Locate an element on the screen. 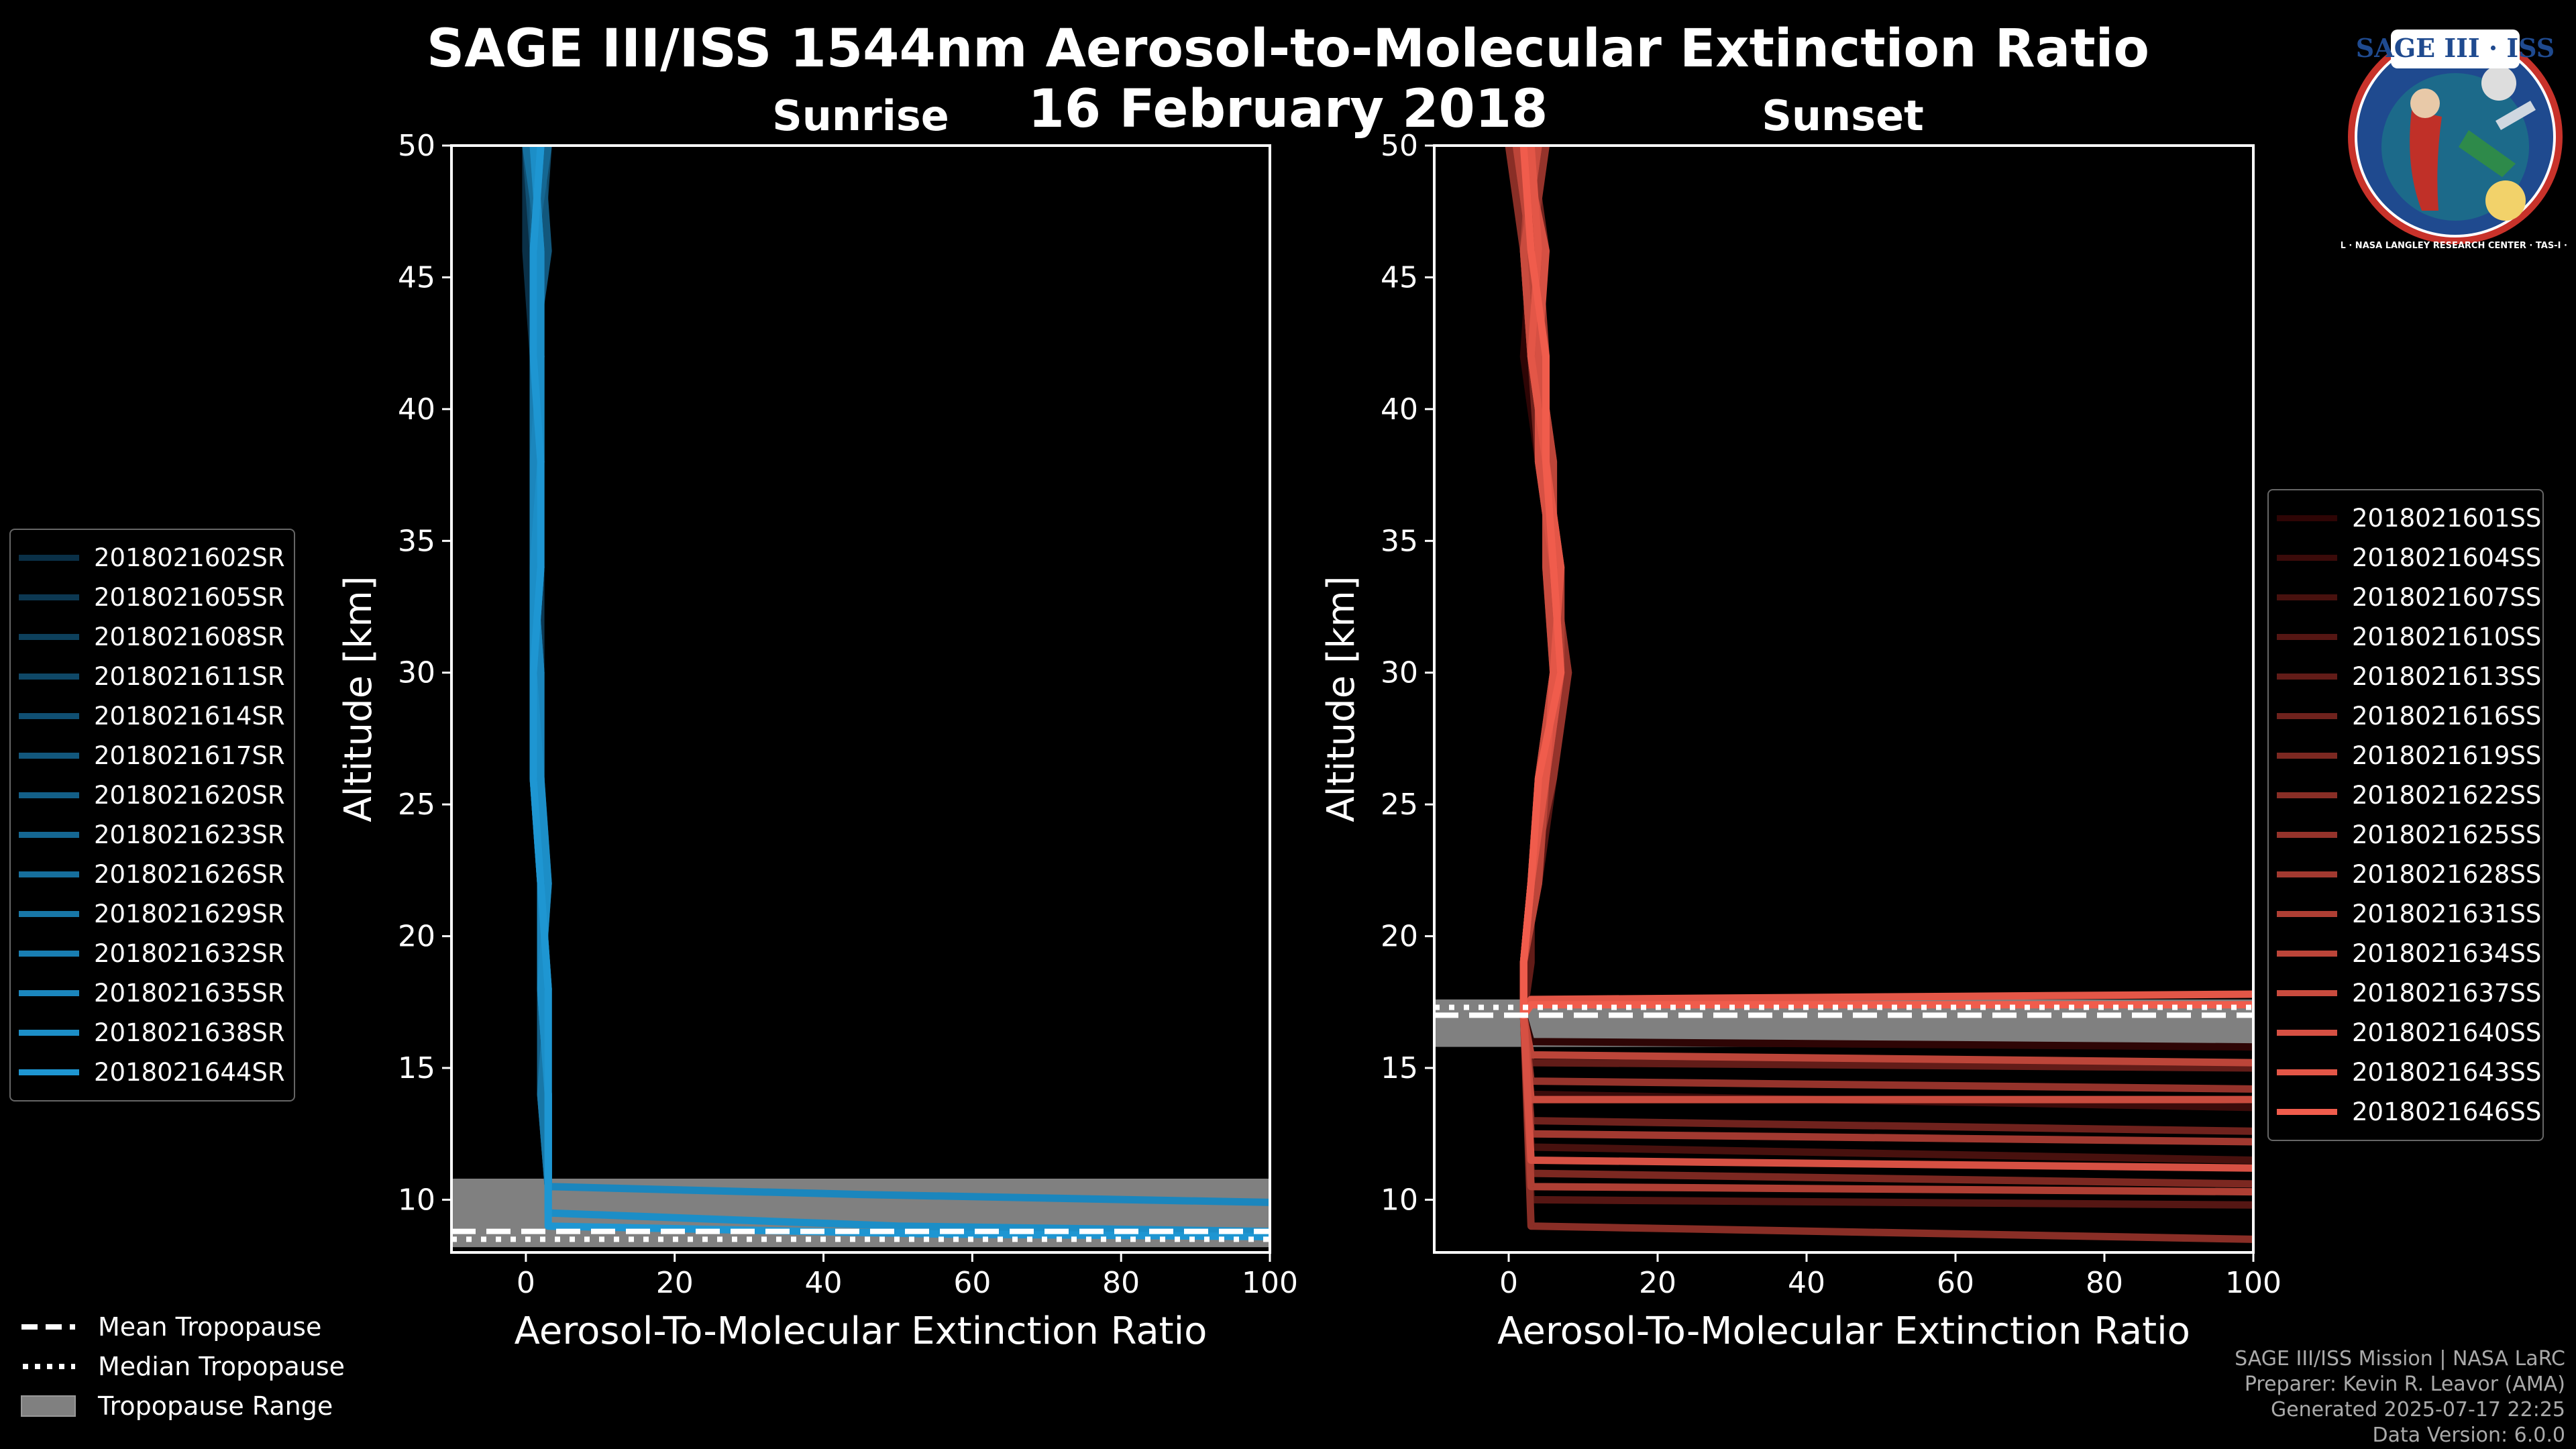 The height and width of the screenshot is (1449, 2576). legend-label: 2018021632SR is located at coordinates (189, 953).